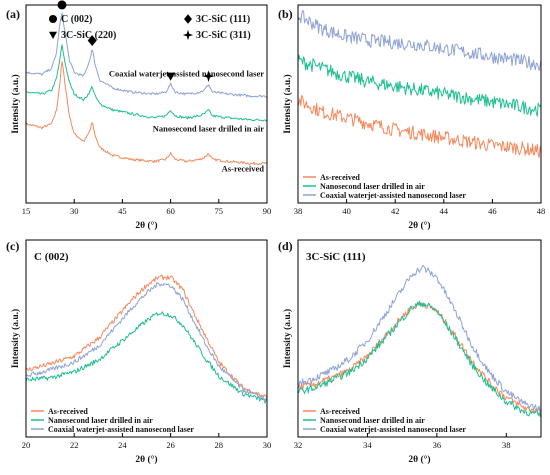 The image size is (550, 475). What do you see at coordinates (243, 168) in the screenshot?
I see `curve-label: As-received` at bounding box center [243, 168].